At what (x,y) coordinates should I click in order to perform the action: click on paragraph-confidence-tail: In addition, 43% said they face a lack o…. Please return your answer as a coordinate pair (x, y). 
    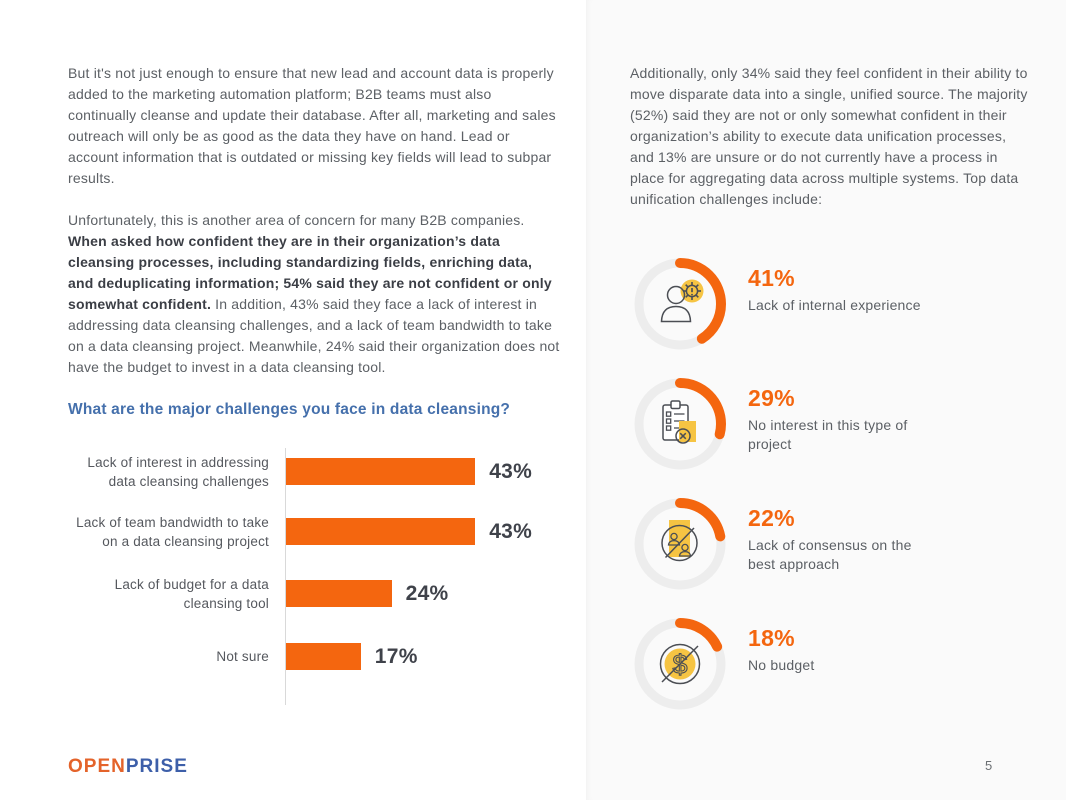
    Looking at the image, I should click on (314, 335).